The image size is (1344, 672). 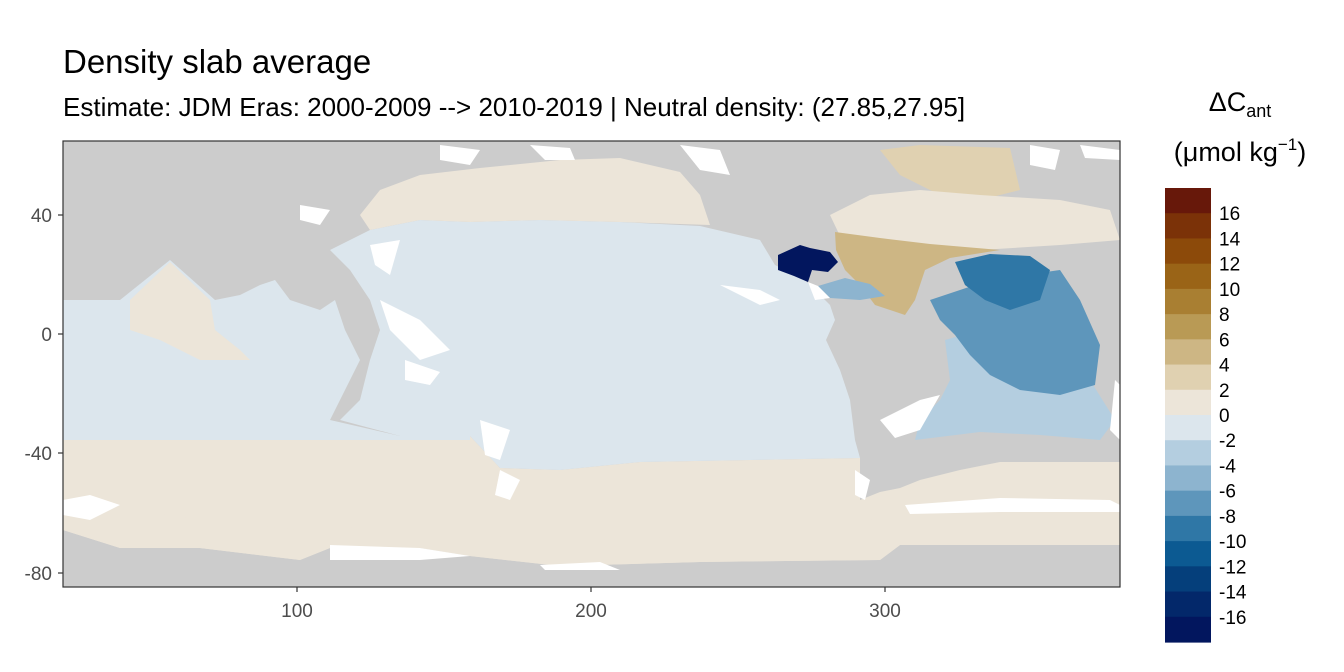 I want to click on region-gulf, so click(x=808, y=263).